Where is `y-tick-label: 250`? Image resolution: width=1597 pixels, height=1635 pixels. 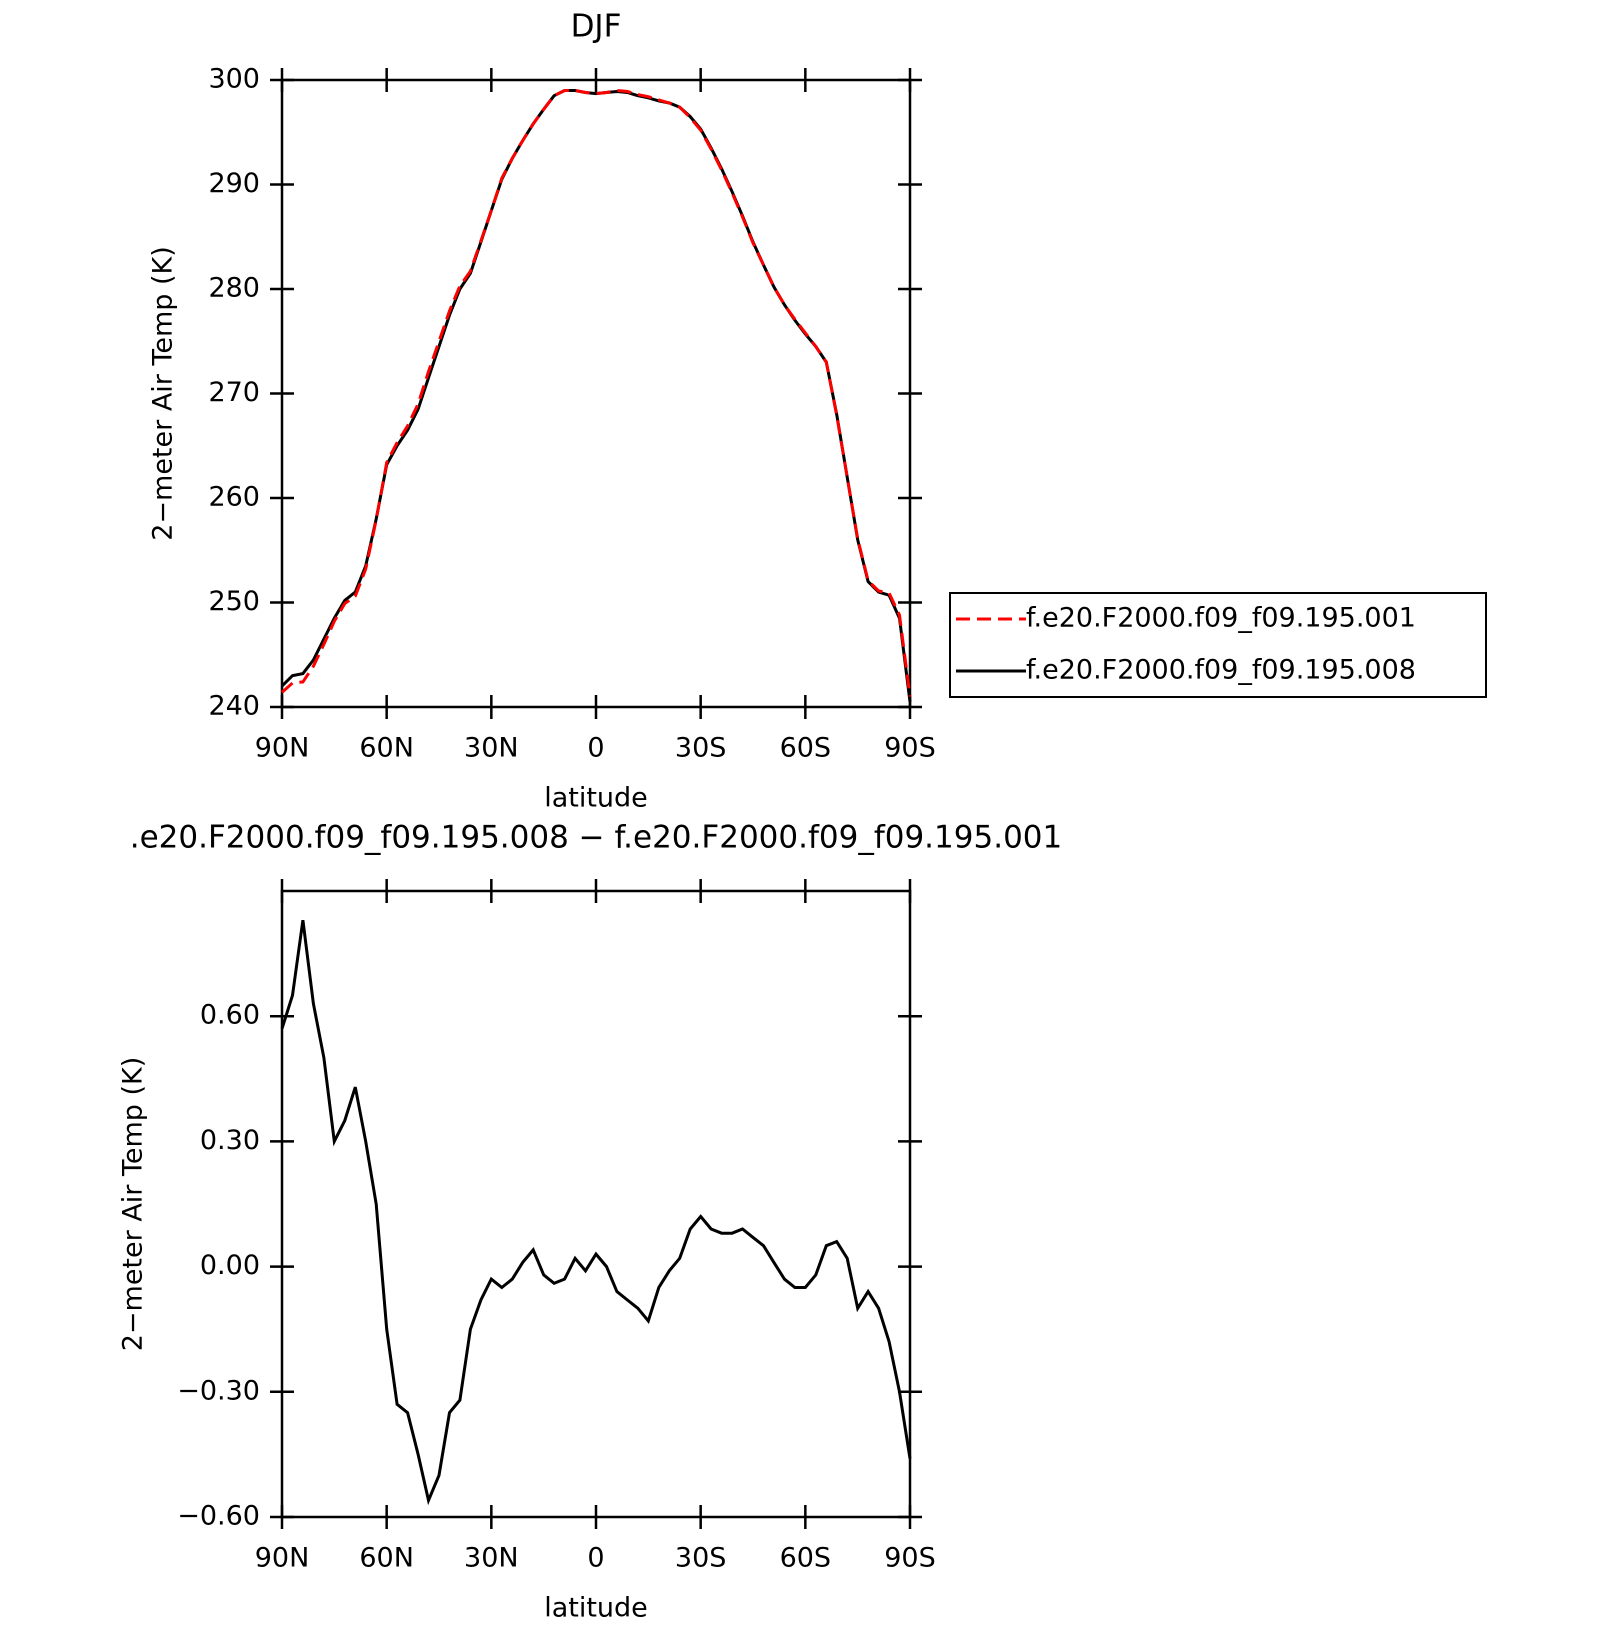
y-tick-label: 250 is located at coordinates (234, 601).